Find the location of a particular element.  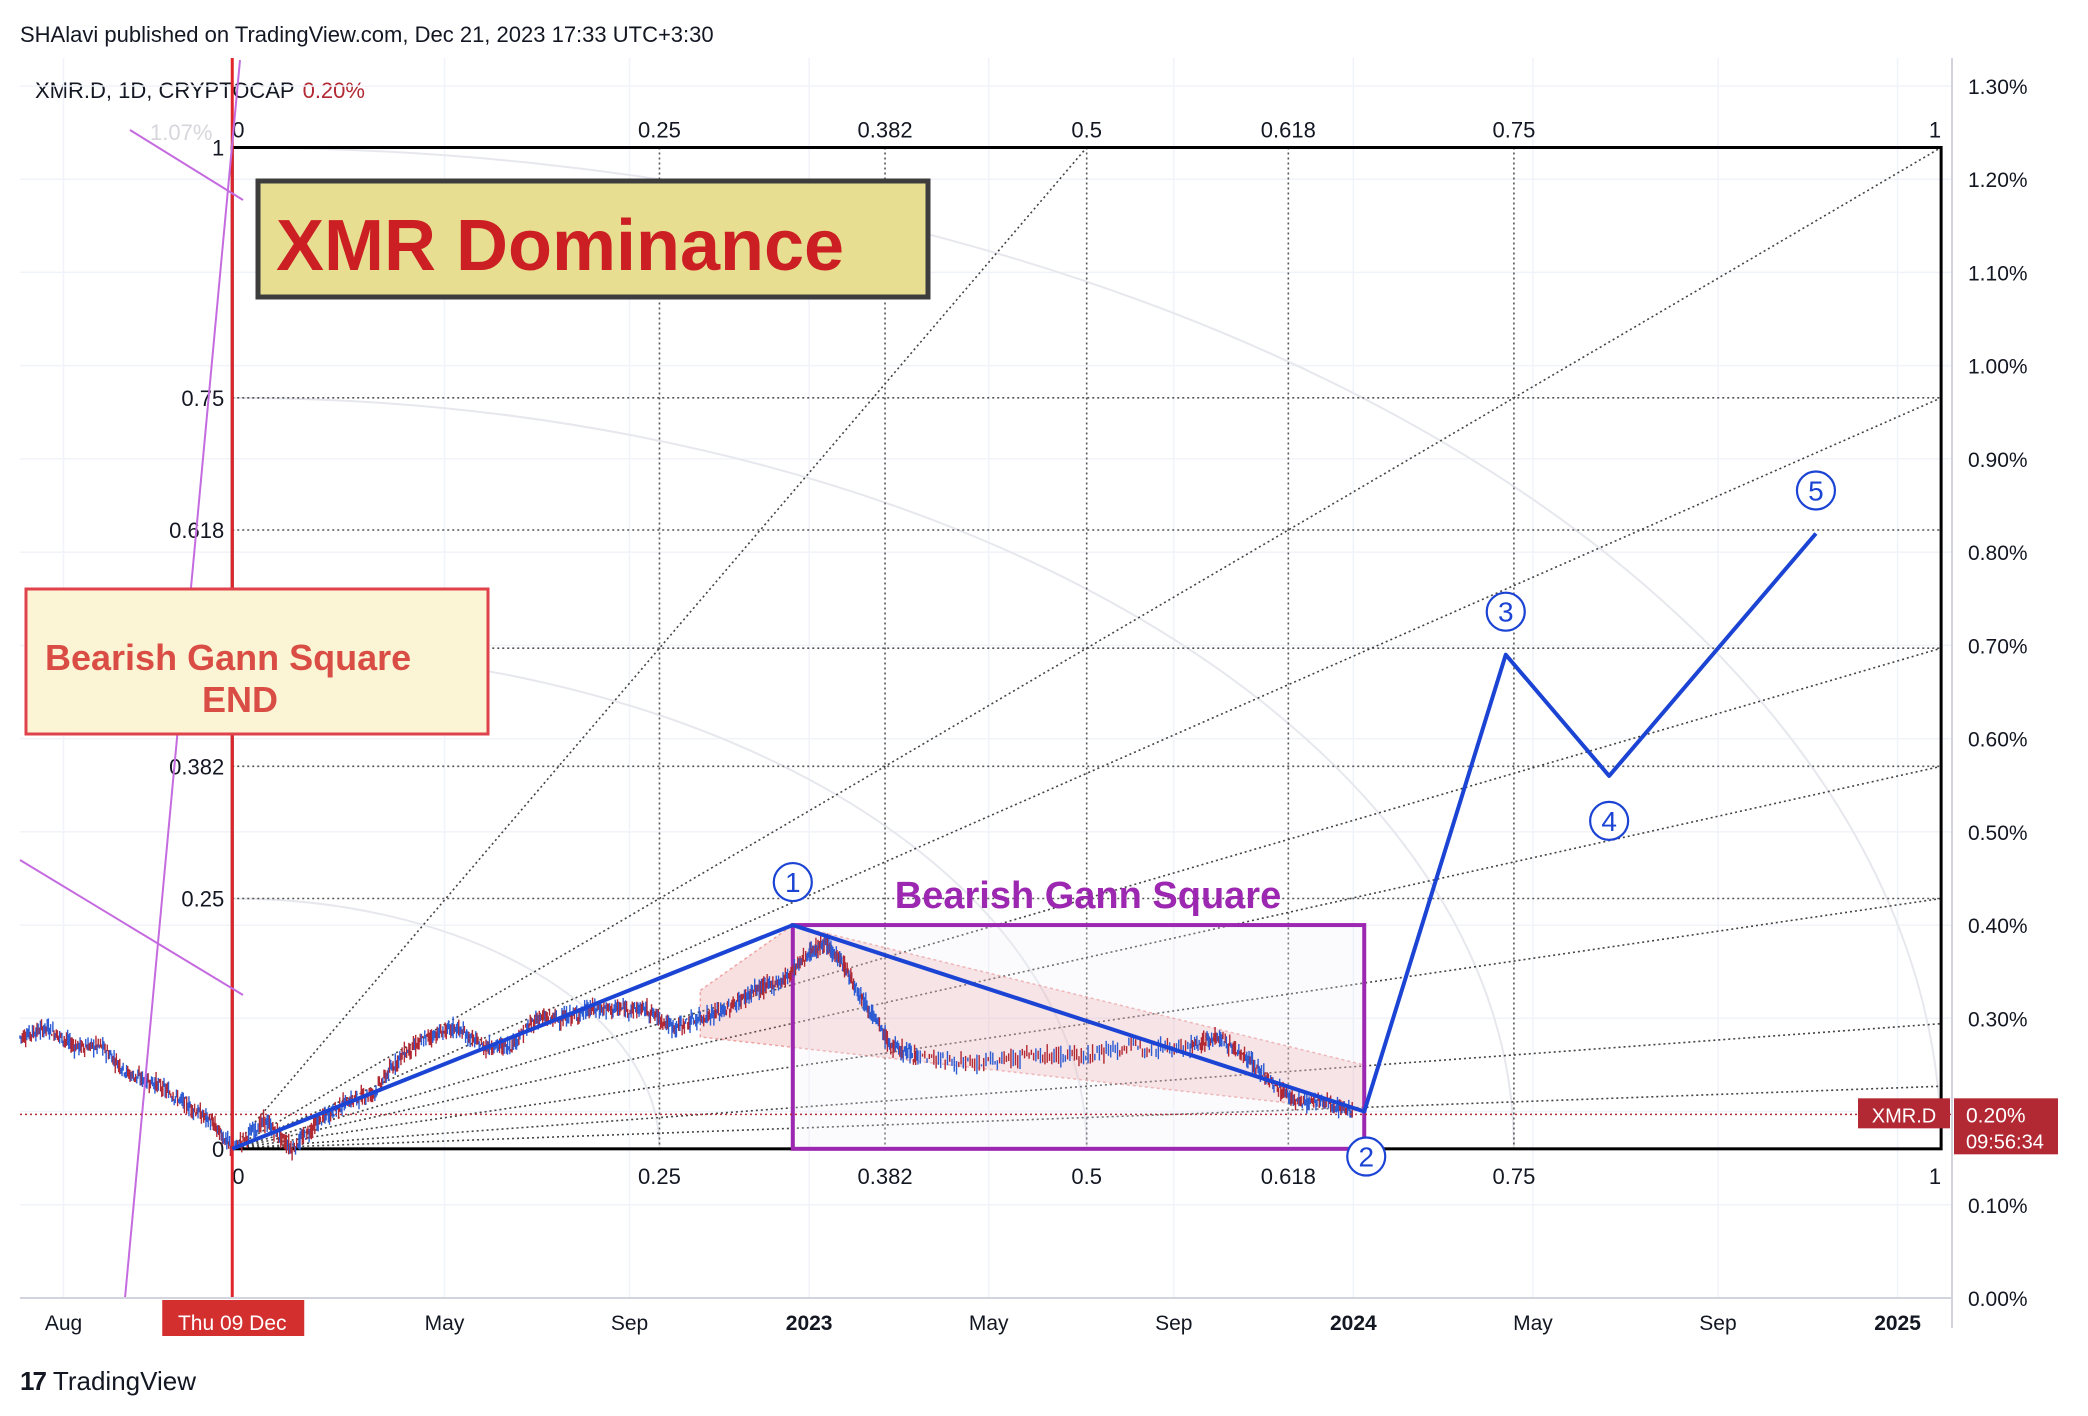

gann-left-label: 0 is located at coordinates (218, 1149).